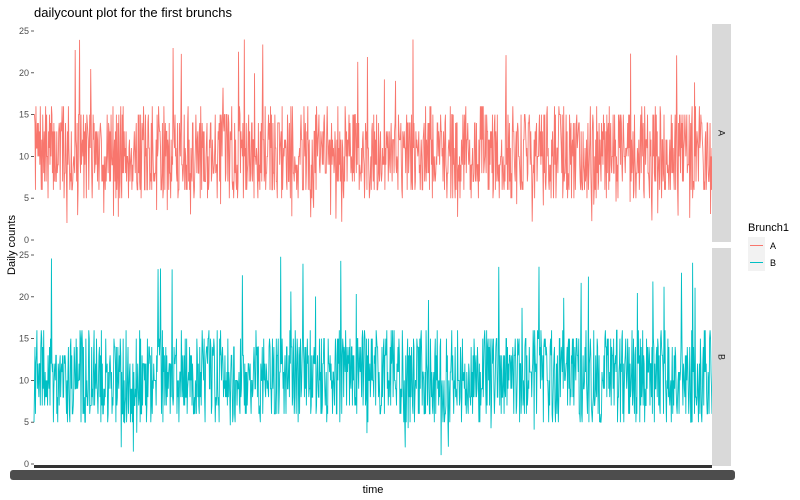 The width and height of the screenshot is (800, 500). I want to click on y-axis-title: Daily counts, so click(12, 245).